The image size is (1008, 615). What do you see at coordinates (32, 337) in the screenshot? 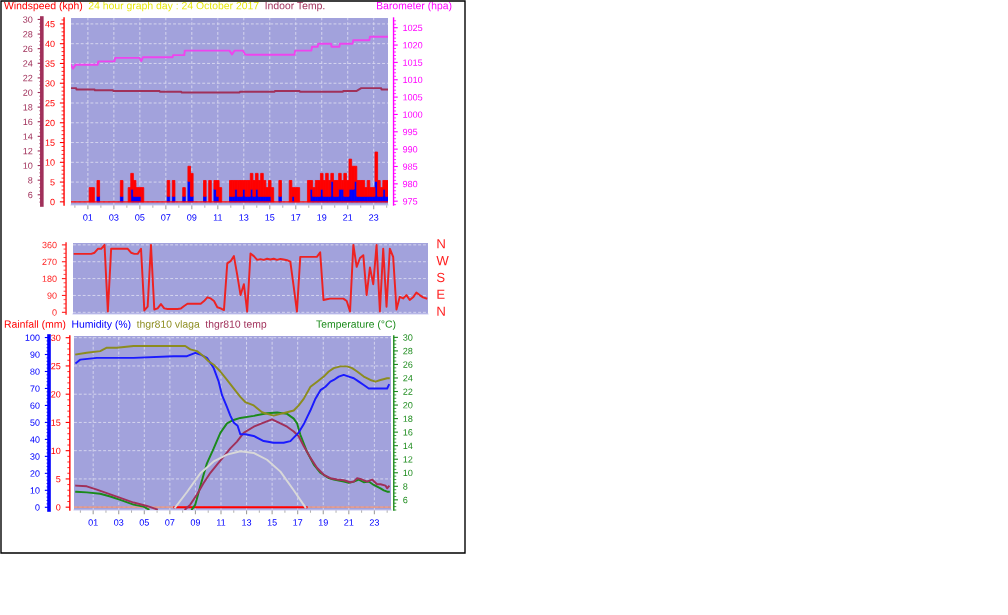
I see `y3-tick-label: 100` at bounding box center [32, 337].